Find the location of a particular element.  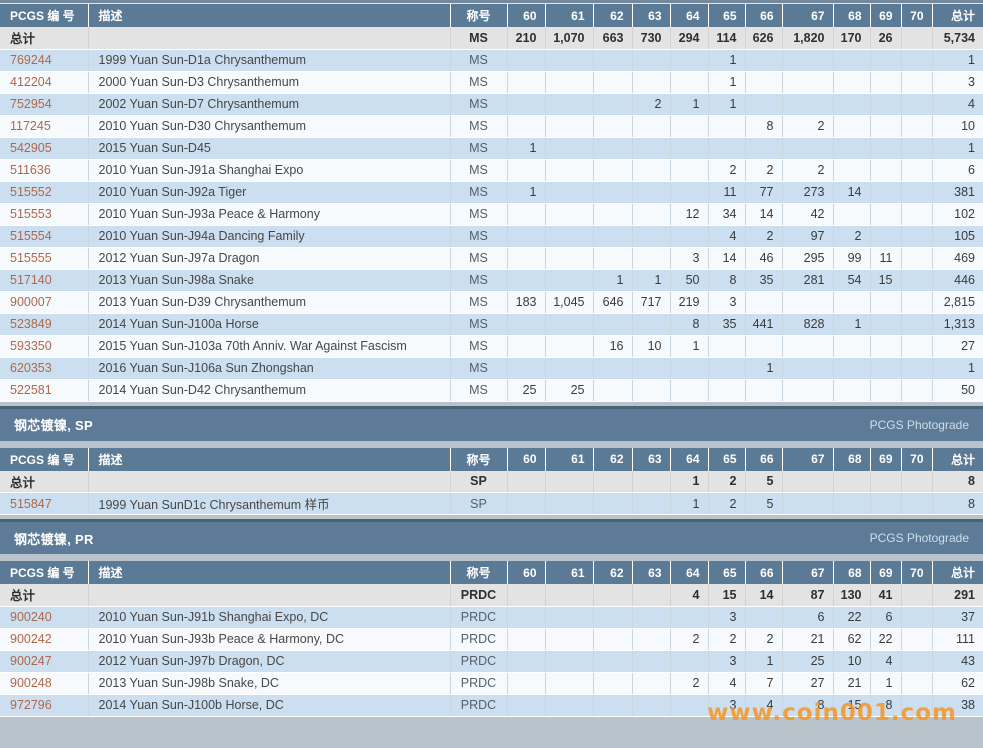

grade-cell-62: 646 is located at coordinates (613, 302).